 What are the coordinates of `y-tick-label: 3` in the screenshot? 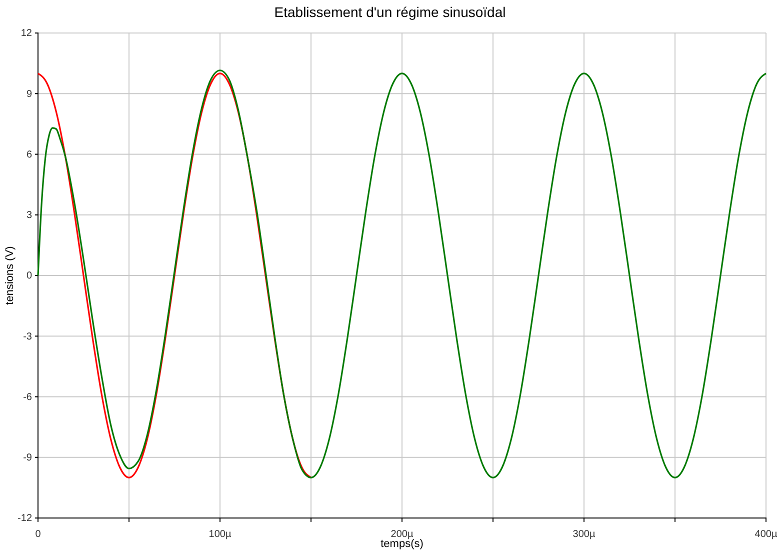 It's located at (29, 216).